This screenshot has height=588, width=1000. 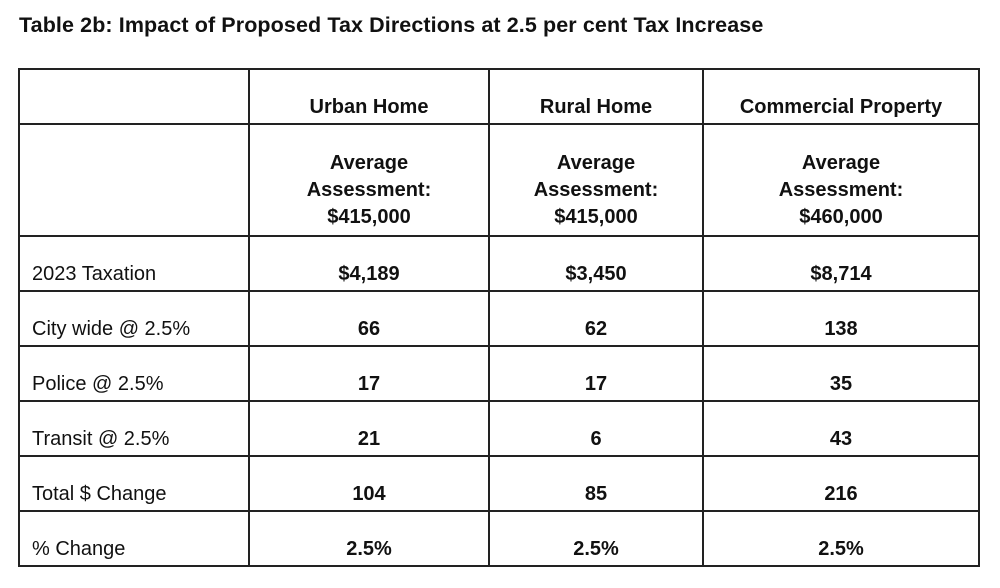 I want to click on table-row: 2023 Taxation $4,189 $3,450 $8,714, so click(x=499, y=263).